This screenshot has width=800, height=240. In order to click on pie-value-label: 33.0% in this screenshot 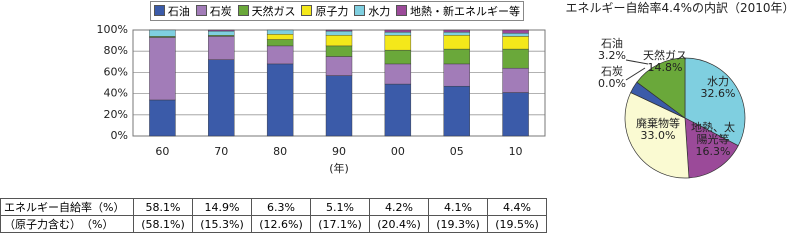, I will do `click(658, 135)`.